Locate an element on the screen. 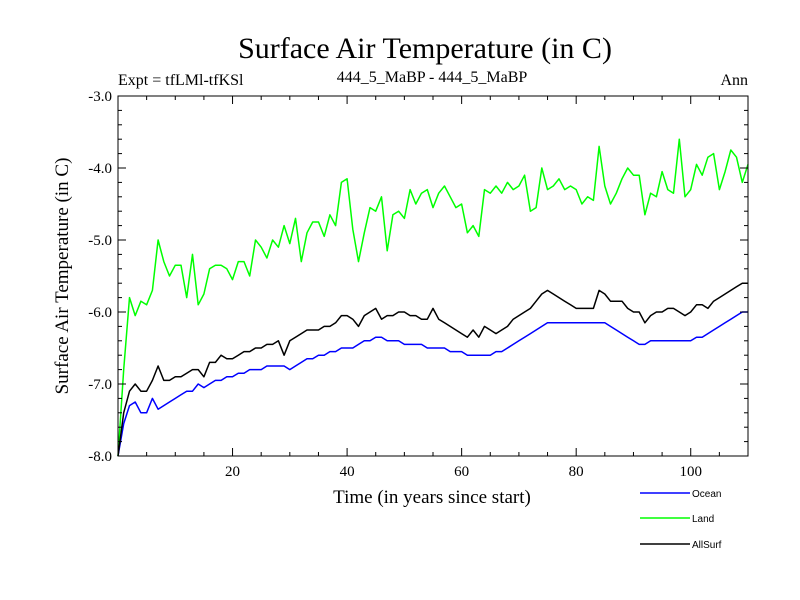 The image size is (800, 600). chart-title: Surface Air Temperature (in C) is located at coordinates (425, 48).